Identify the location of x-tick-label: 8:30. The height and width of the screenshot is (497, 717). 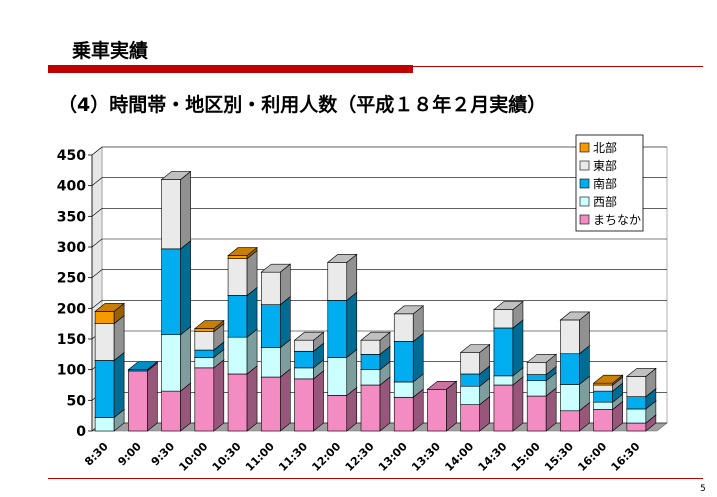
(96, 454).